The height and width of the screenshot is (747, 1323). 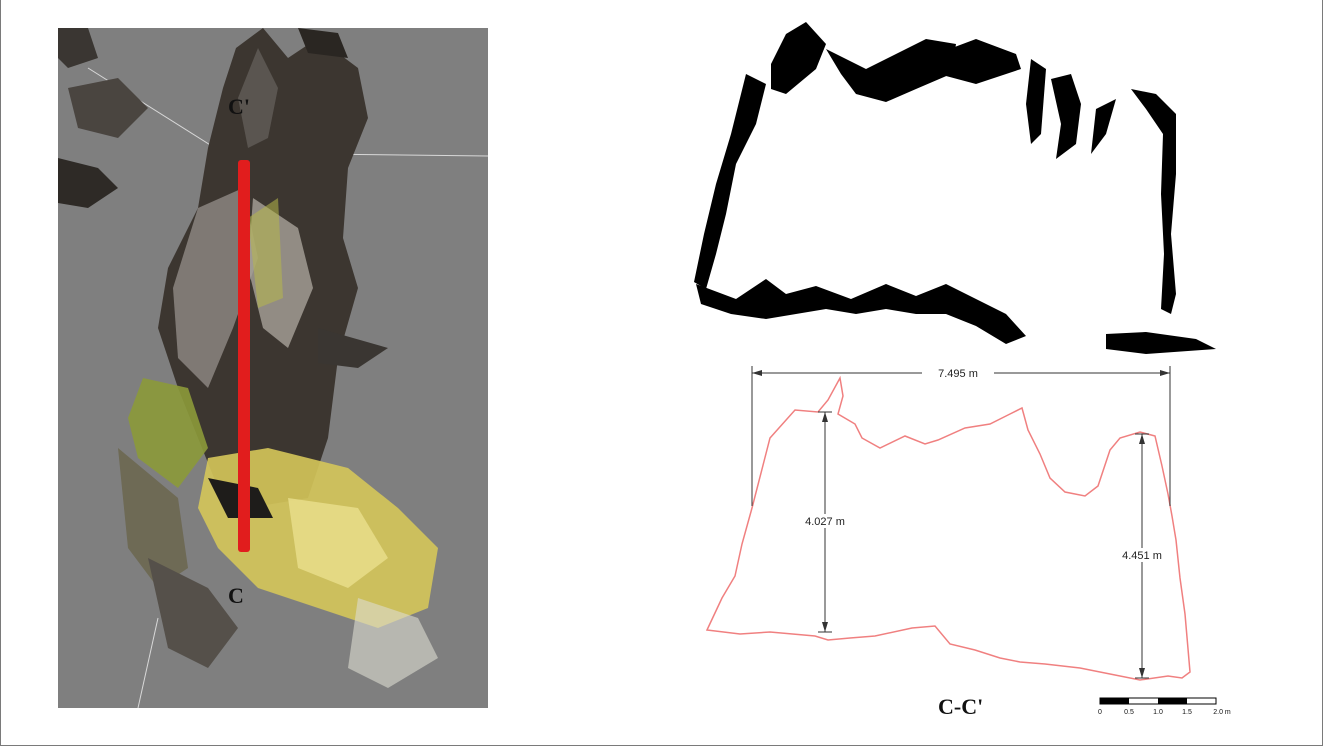 What do you see at coordinates (1161, 343) in the screenshot?
I see `slice-wall-bottom-right` at bounding box center [1161, 343].